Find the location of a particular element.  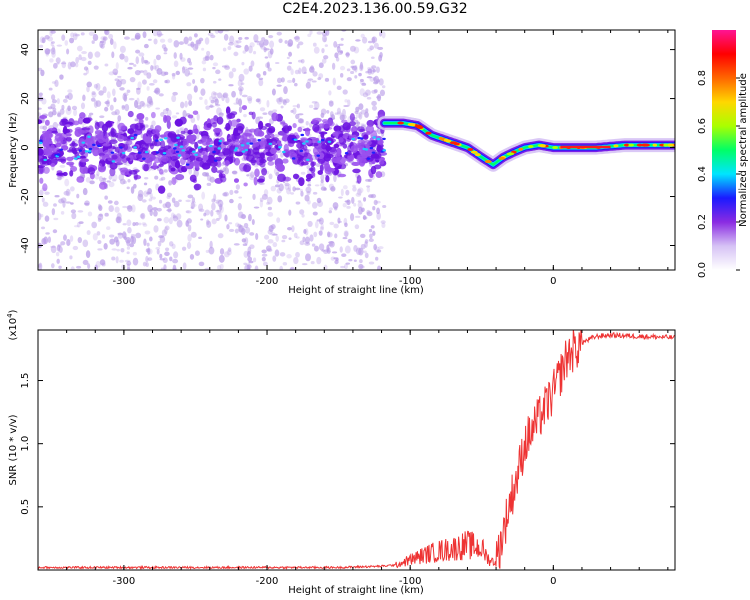

spectrogram-ylabel: Frequency (Hz) is located at coordinates (13, 150).